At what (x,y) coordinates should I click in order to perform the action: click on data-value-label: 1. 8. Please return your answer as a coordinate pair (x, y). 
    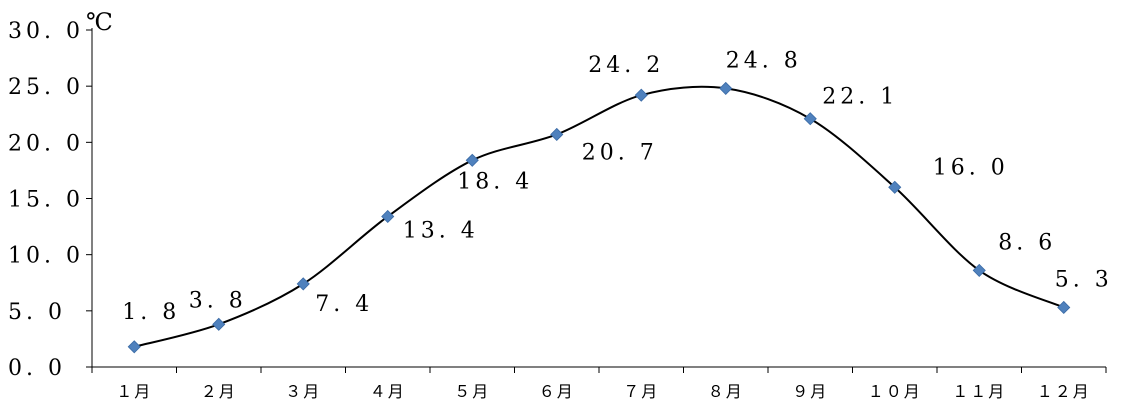
    Looking at the image, I should click on (151, 312).